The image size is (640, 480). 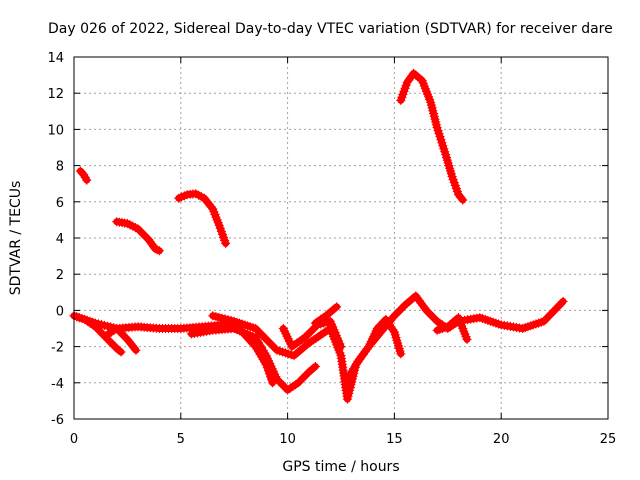 I want to click on y-tick-label: -4, so click(x=57, y=384).